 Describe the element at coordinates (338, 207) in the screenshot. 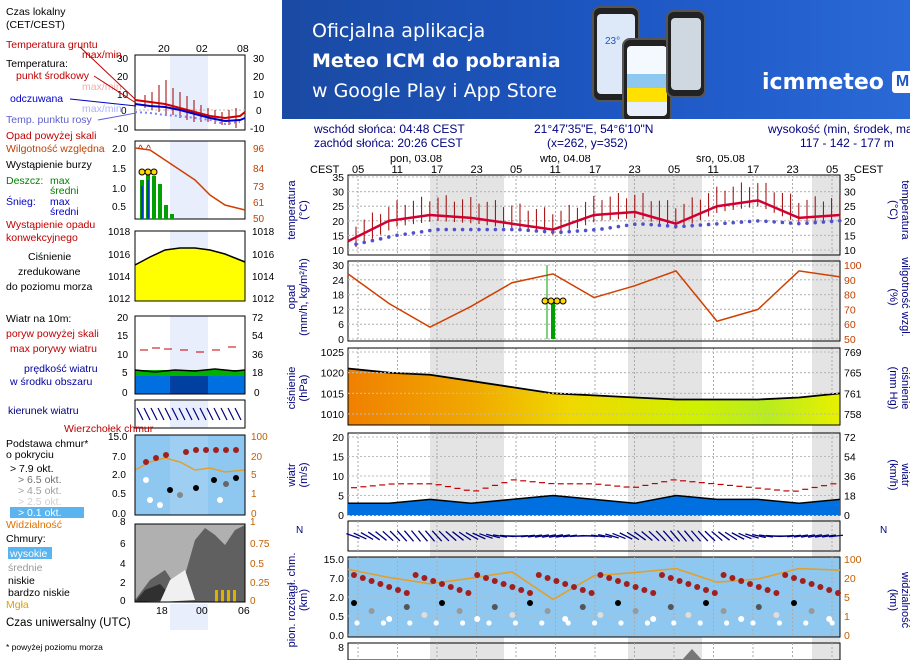

I see `temp-tick: 25` at that location.